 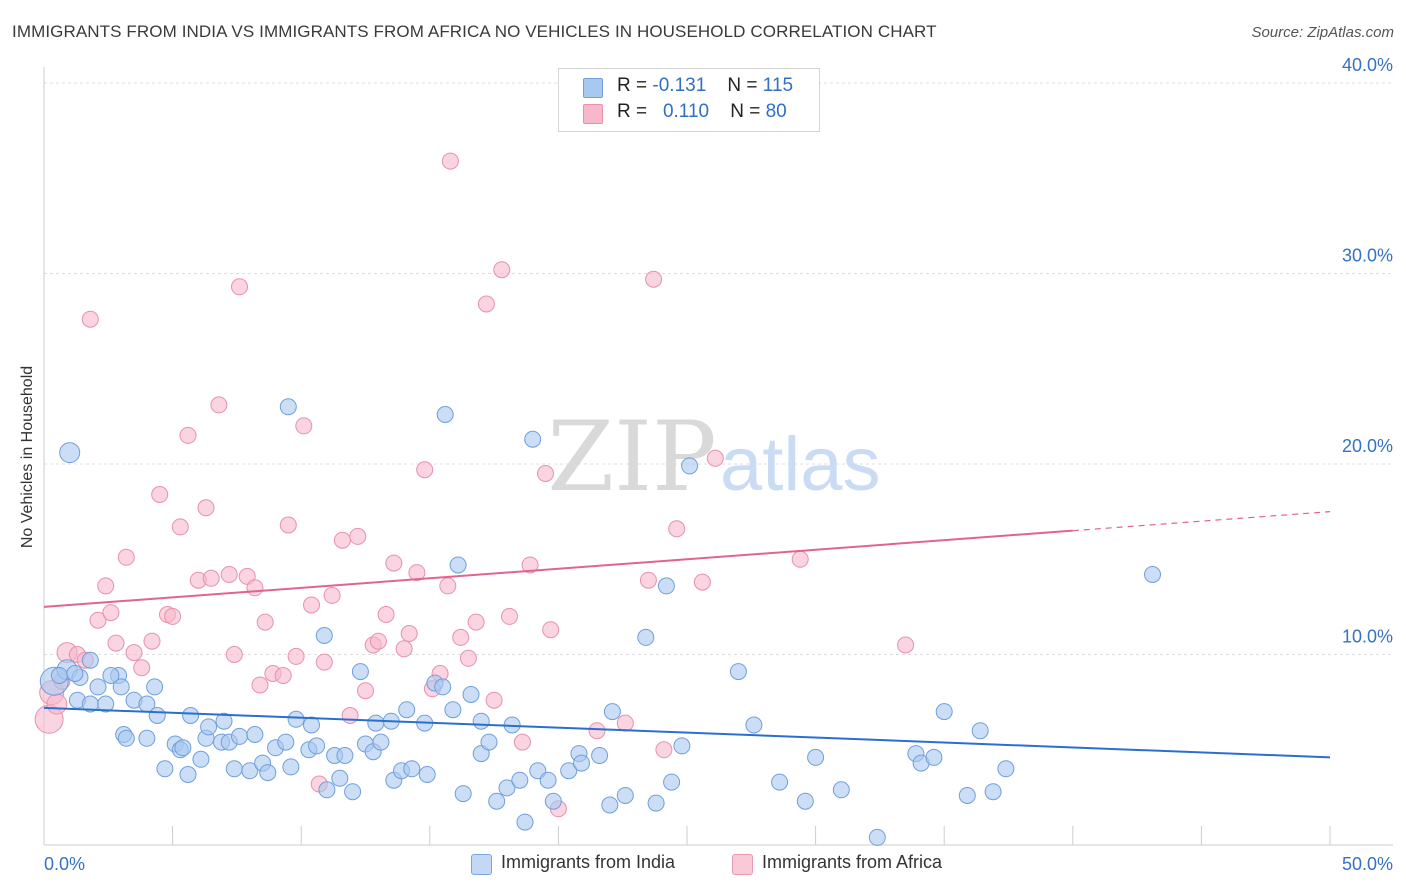 I want to click on watermark-zip: ZIP, so click(x=631, y=457).